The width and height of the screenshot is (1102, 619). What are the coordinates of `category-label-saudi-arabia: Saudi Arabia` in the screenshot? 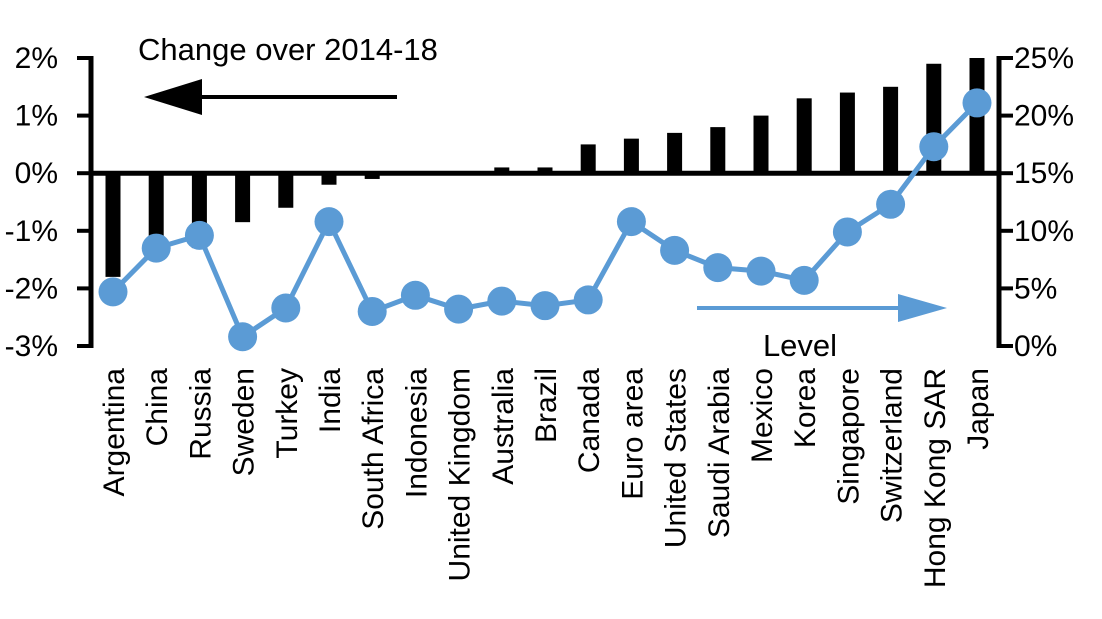 It's located at (719, 453).